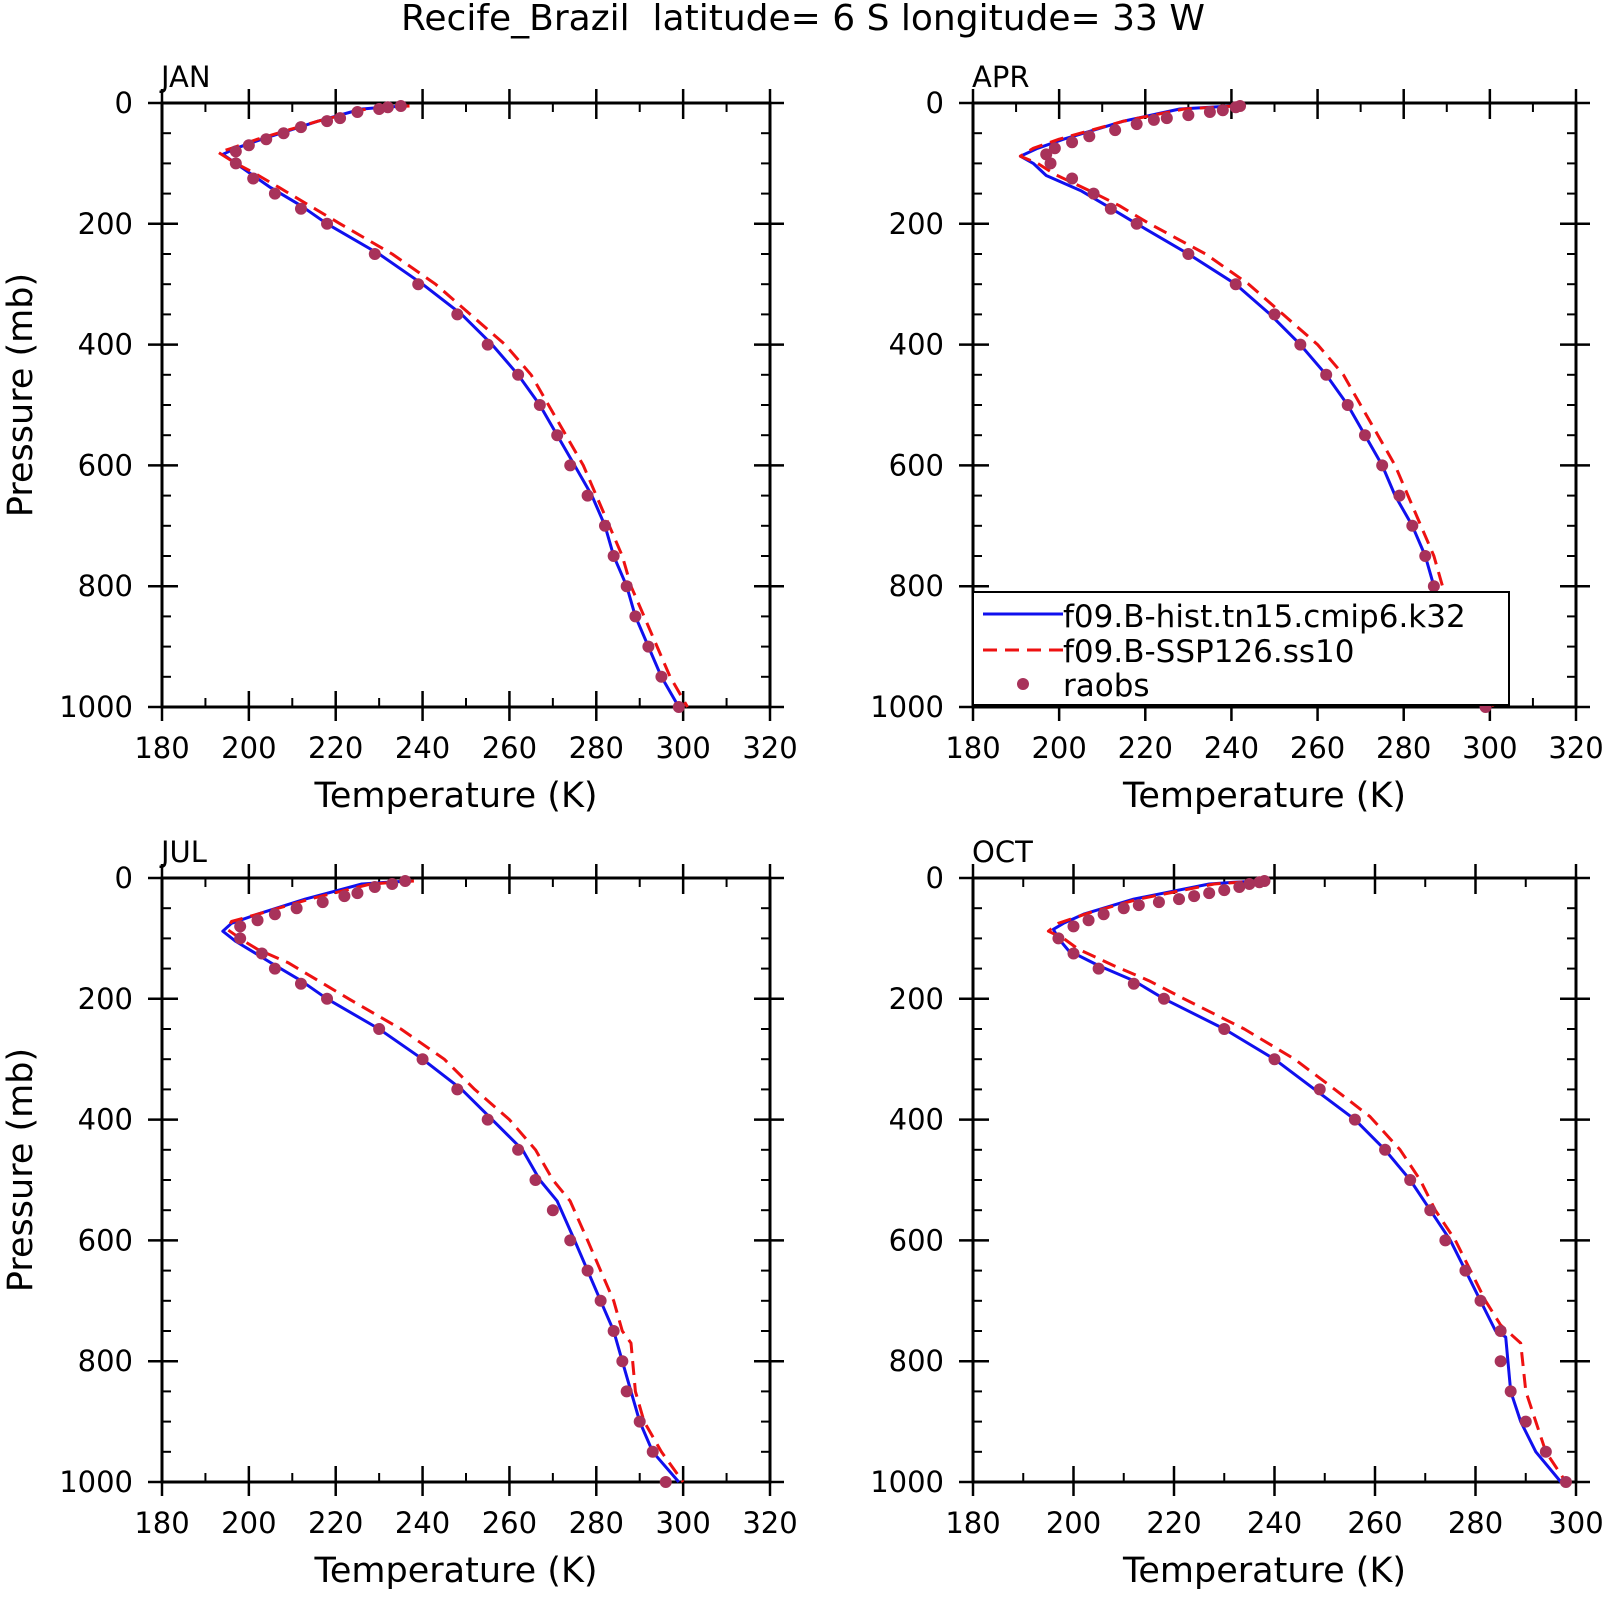  Describe the element at coordinates (183, 852) in the screenshot. I see `panel-label-jul: JUL` at that location.